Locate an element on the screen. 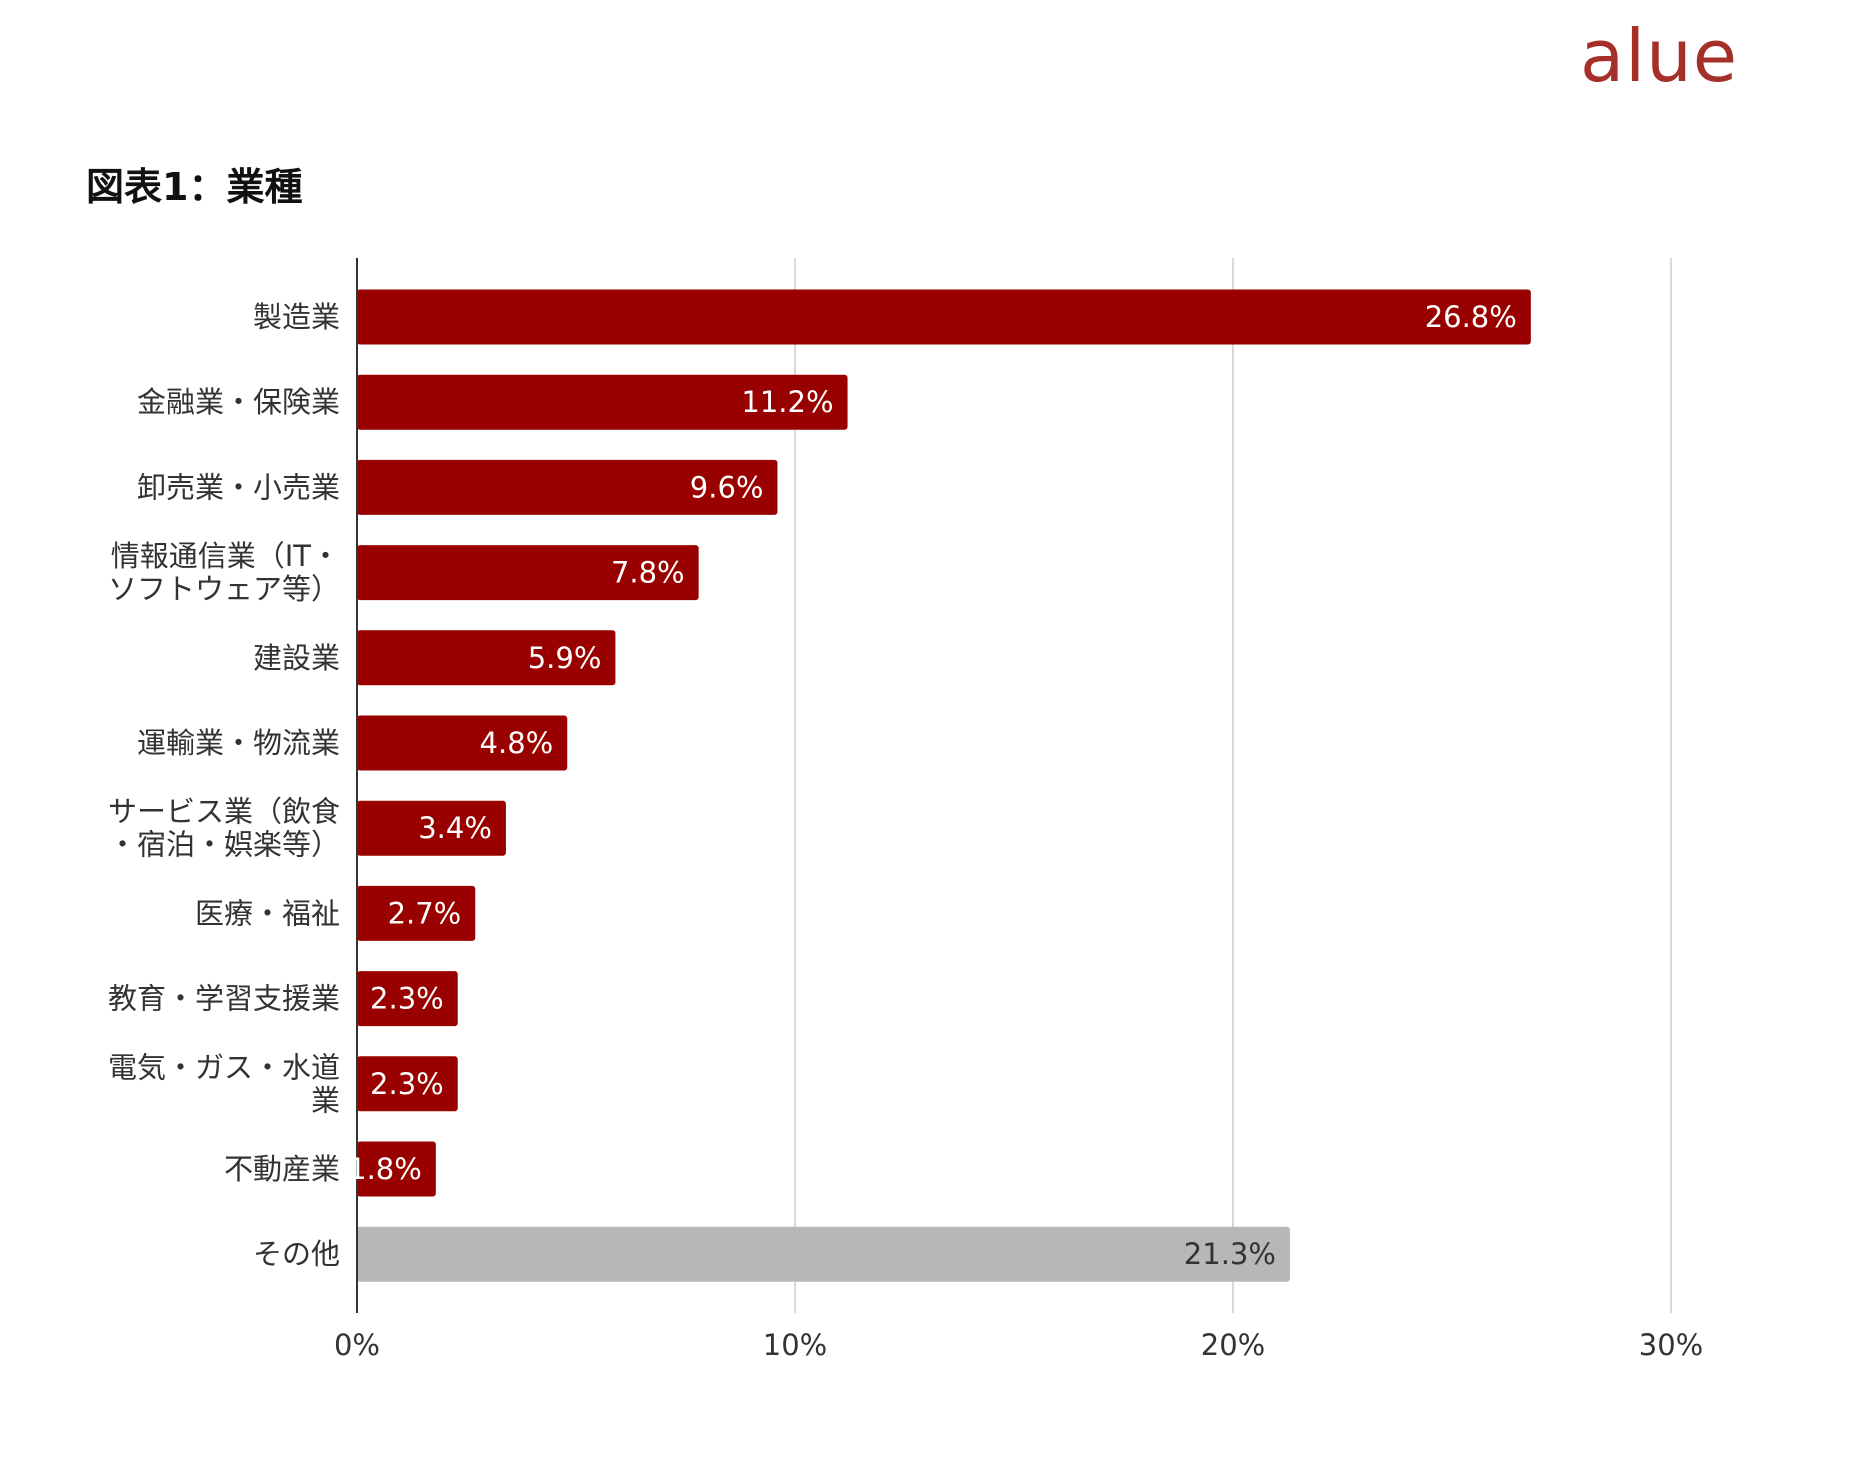  brand-logo: alue is located at coordinates (1659, 56).